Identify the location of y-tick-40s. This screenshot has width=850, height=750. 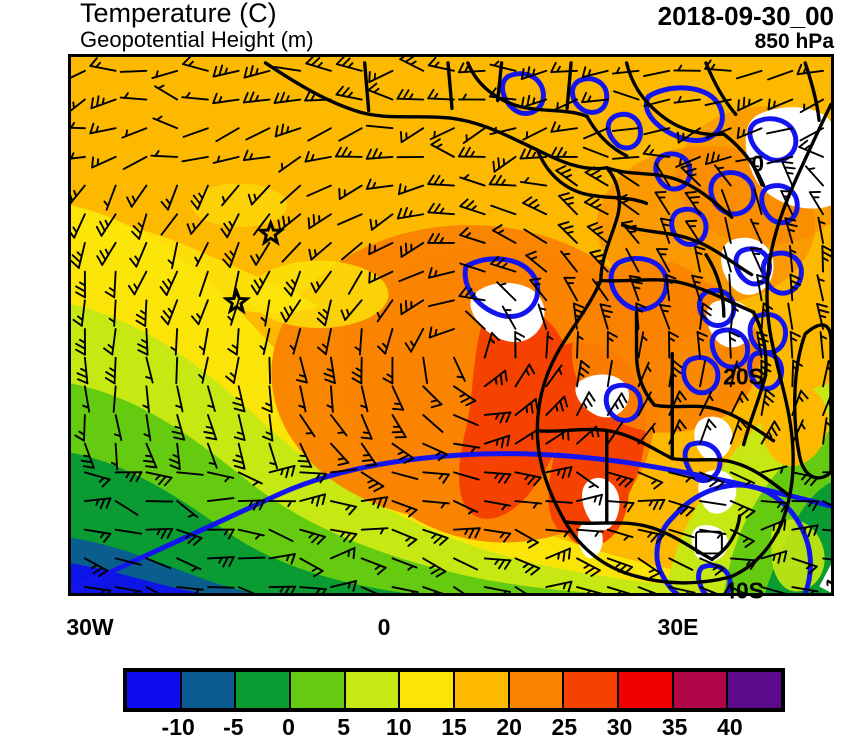
(69, 595).